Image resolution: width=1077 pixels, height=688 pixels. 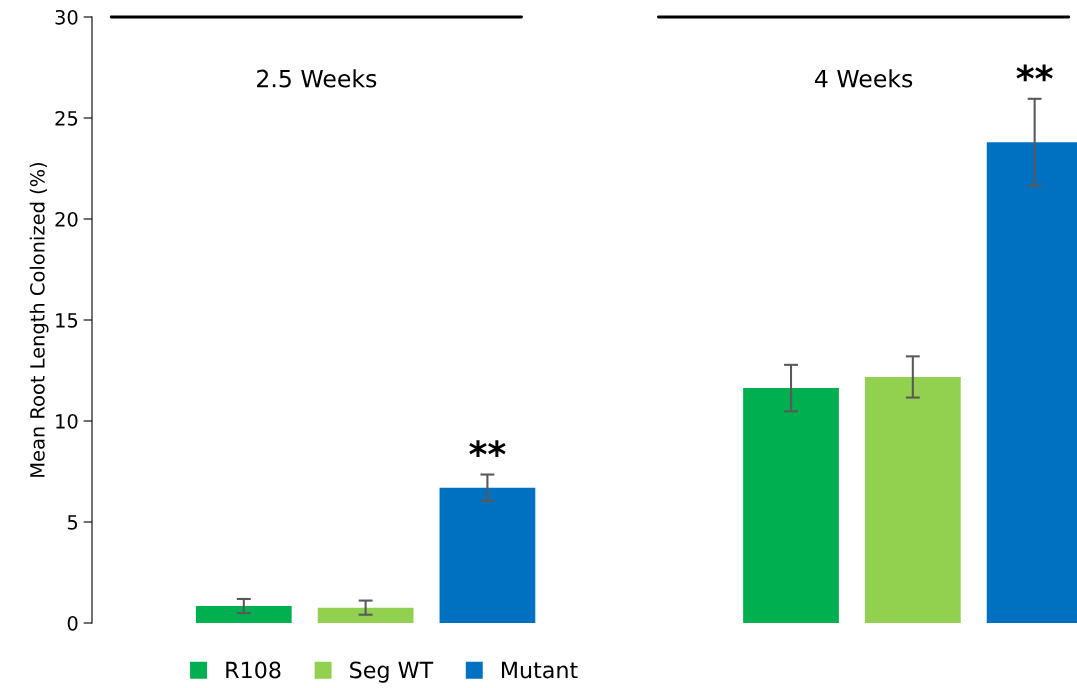 What do you see at coordinates (72, 623) in the screenshot?
I see `y-tick-label: 0` at bounding box center [72, 623].